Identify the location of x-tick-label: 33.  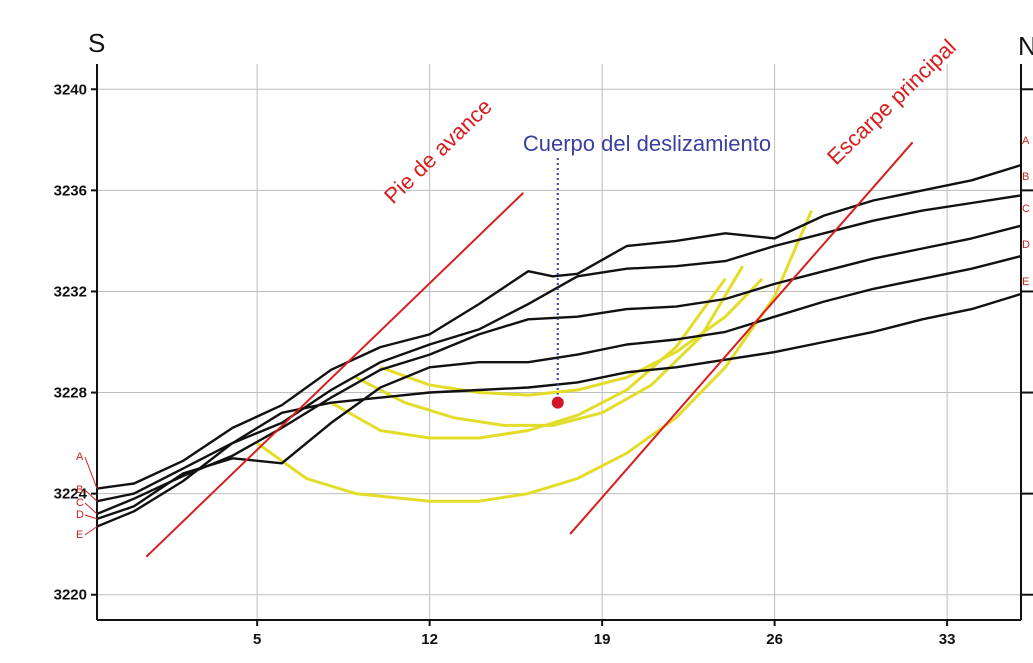
(947, 639).